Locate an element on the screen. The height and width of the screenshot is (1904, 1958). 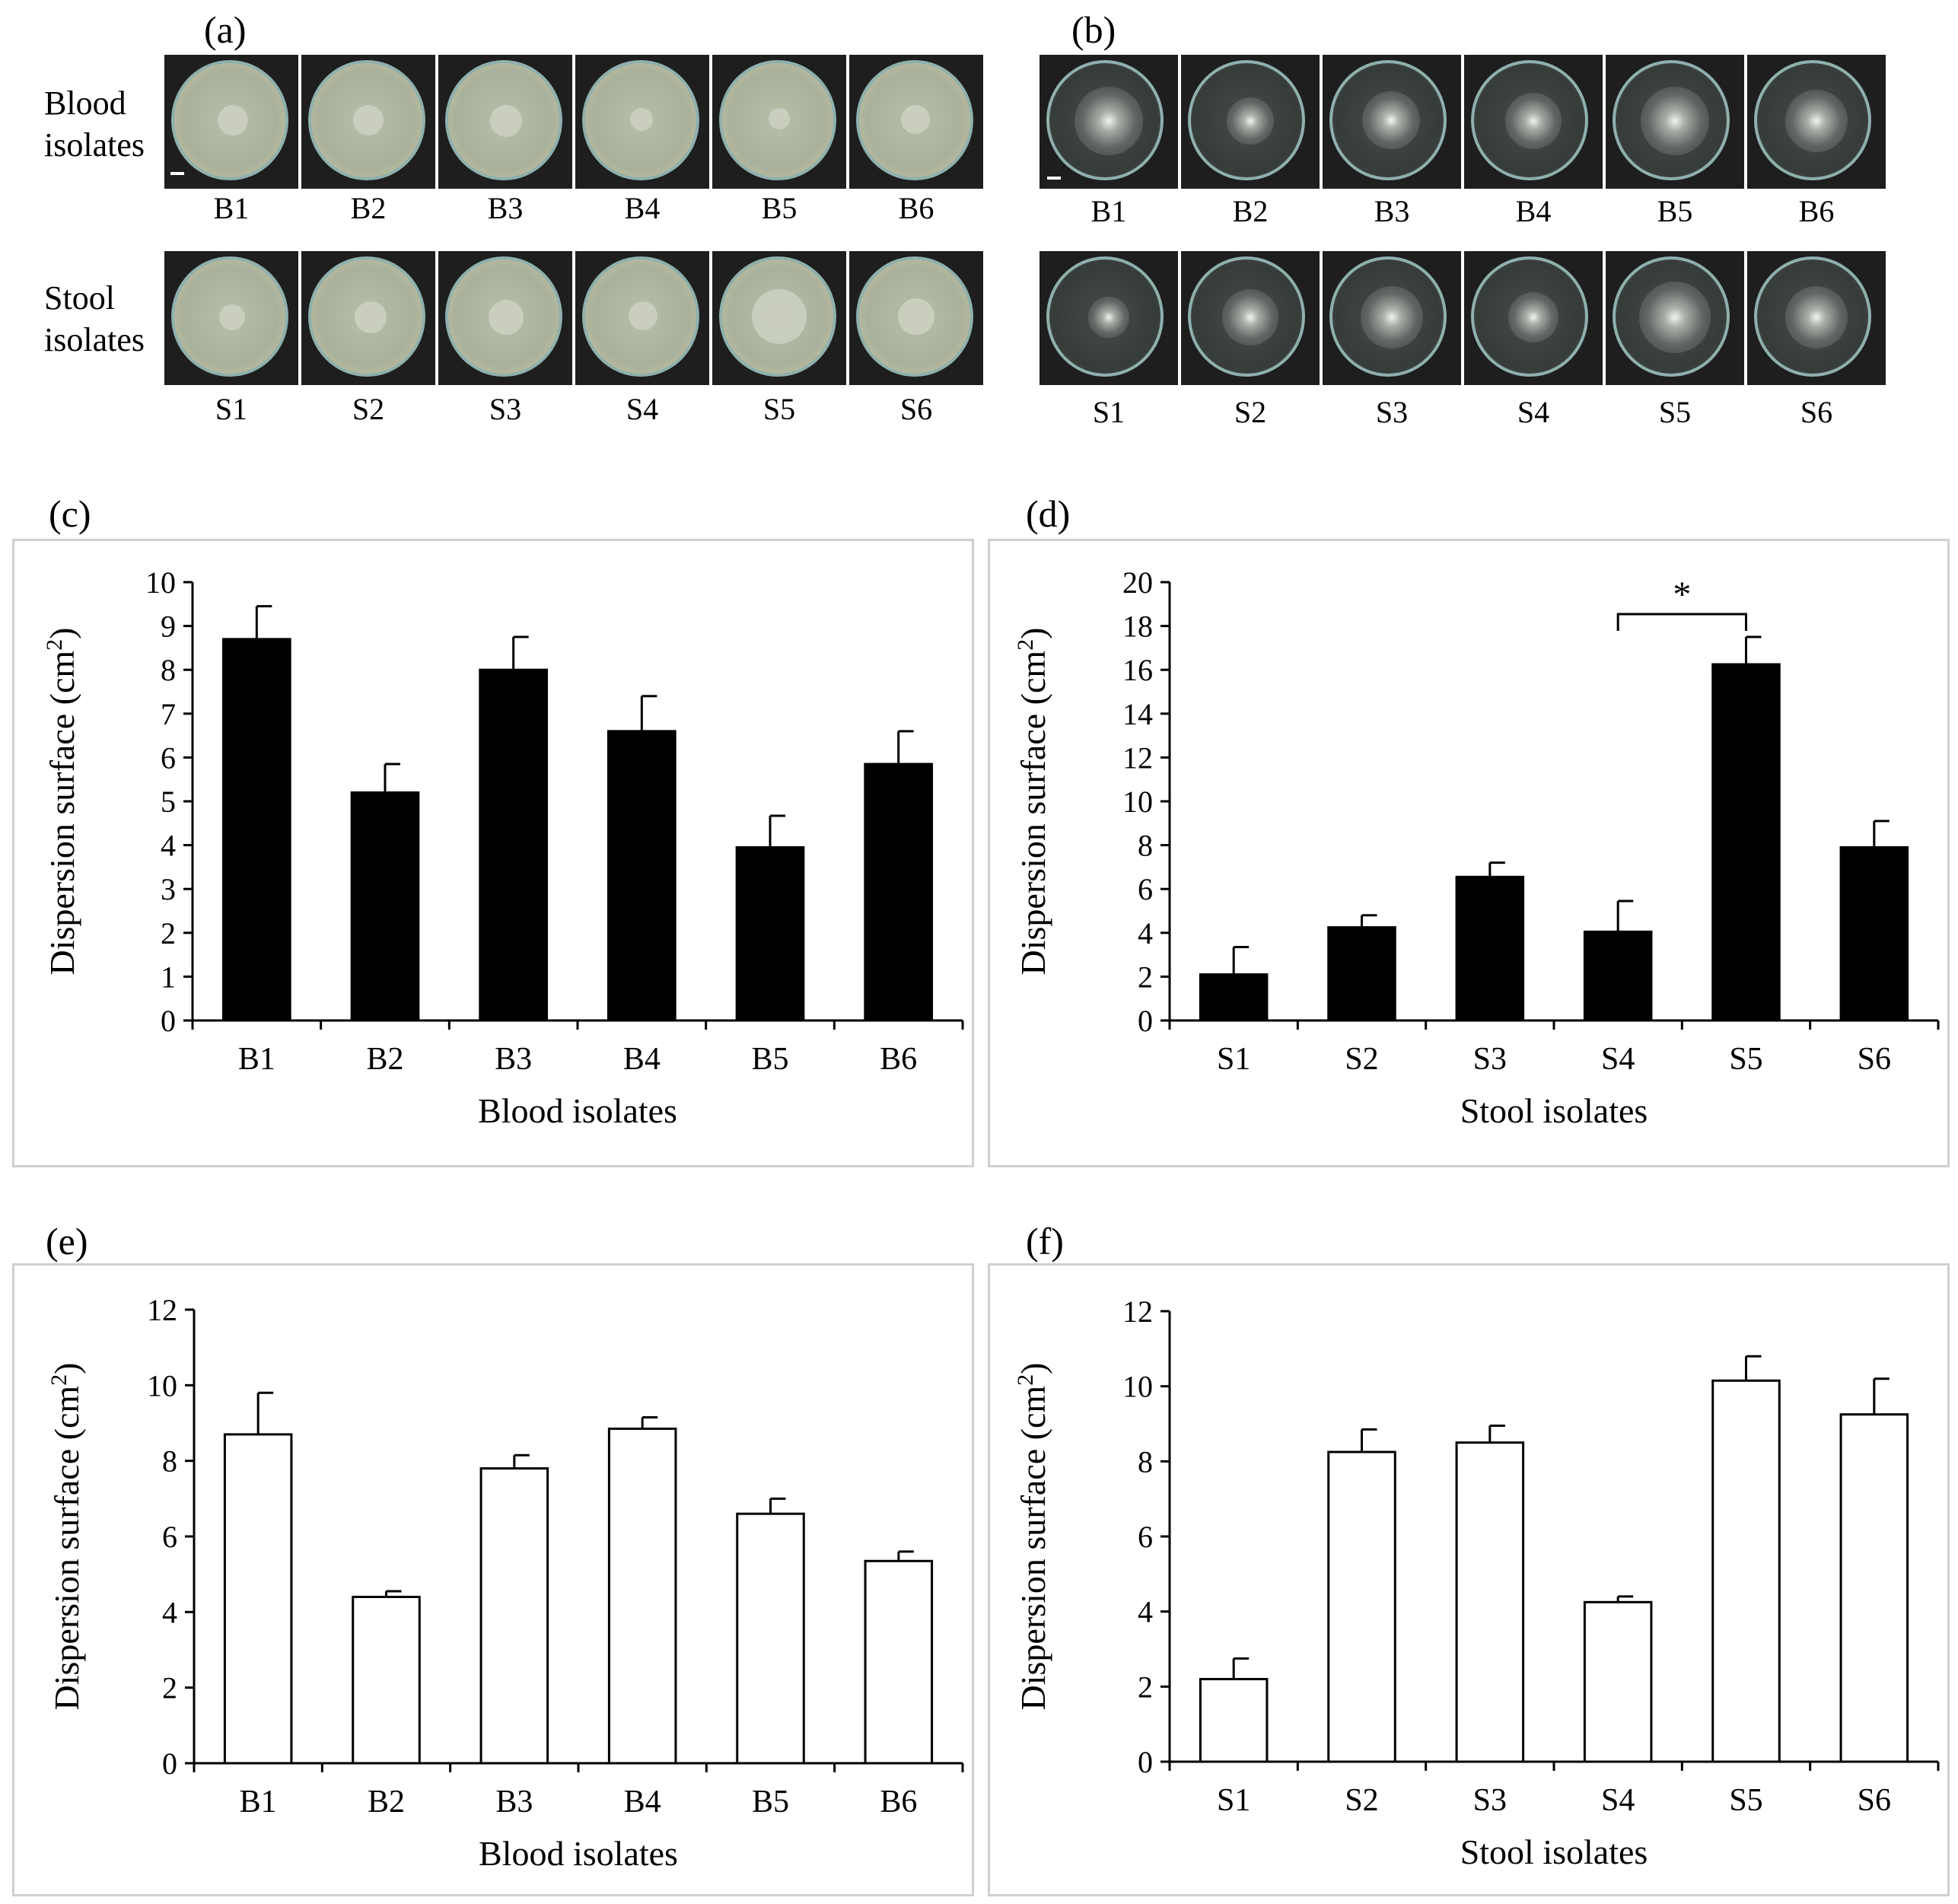
panel-label-d: (d) is located at coordinates (1048, 513).